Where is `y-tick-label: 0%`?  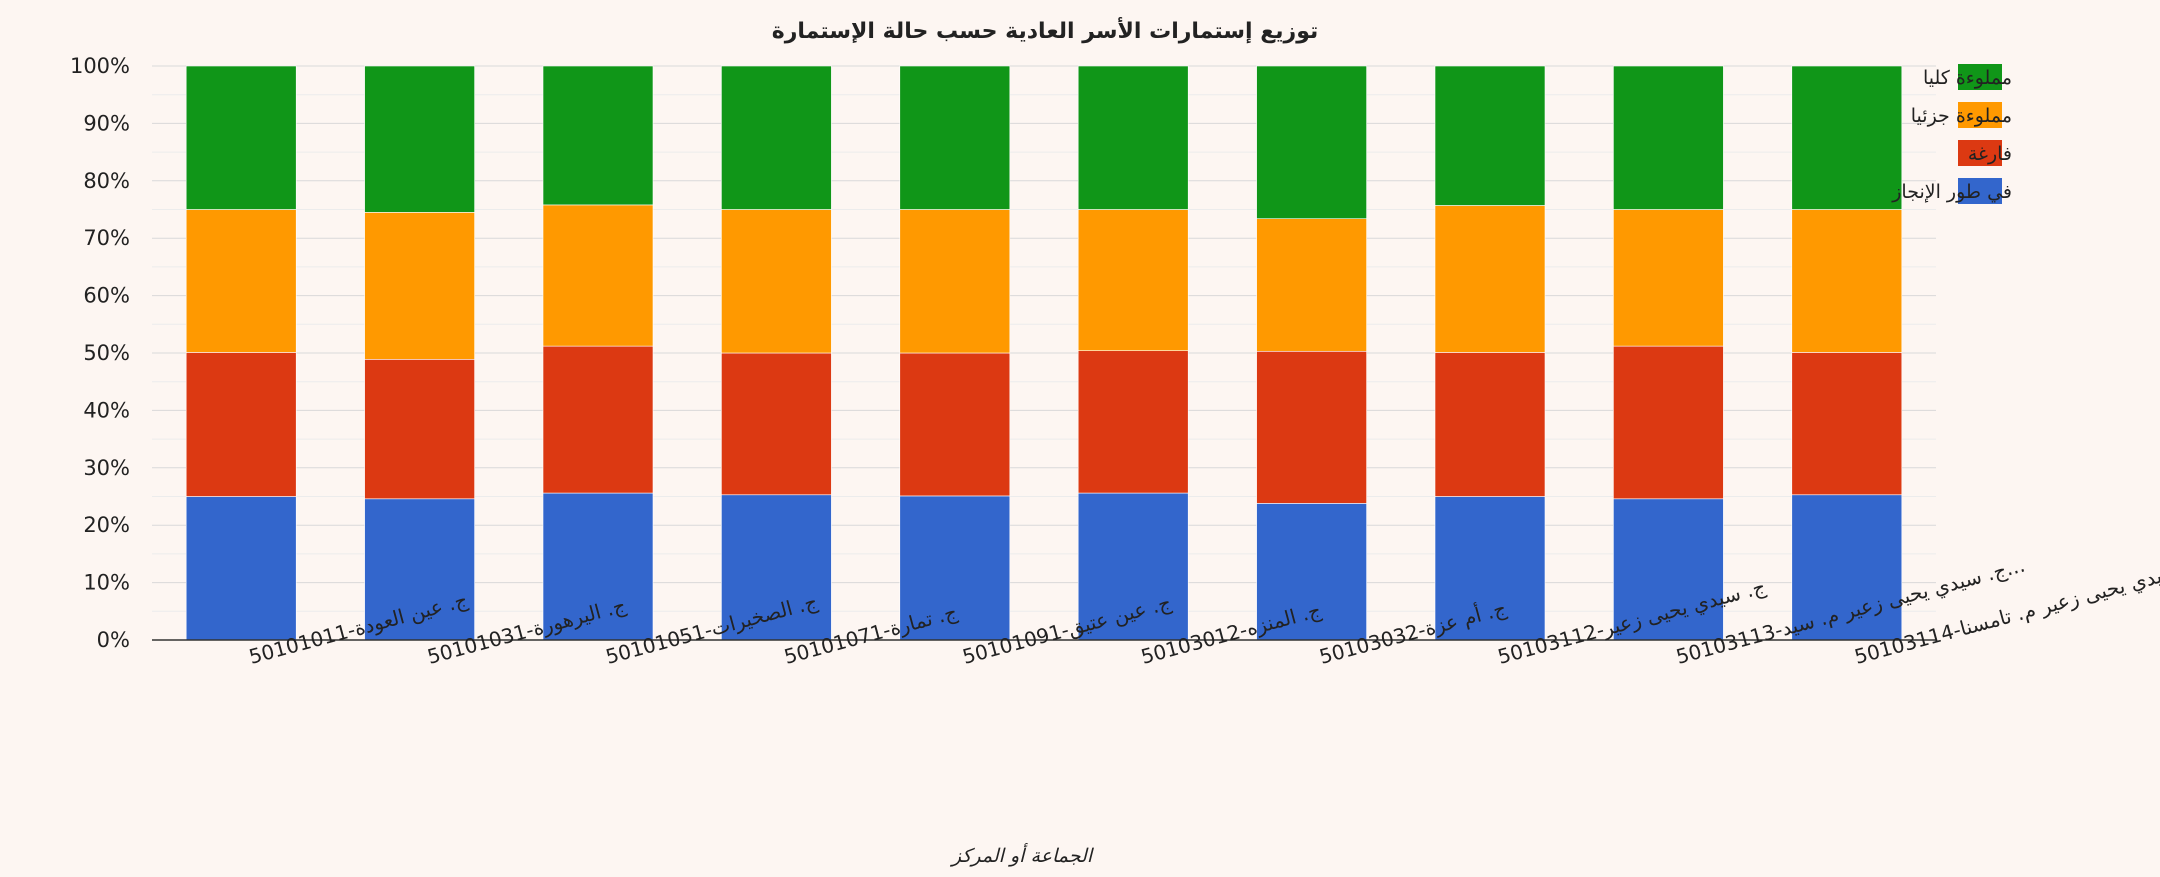 y-tick-label: 0% is located at coordinates (113, 640).